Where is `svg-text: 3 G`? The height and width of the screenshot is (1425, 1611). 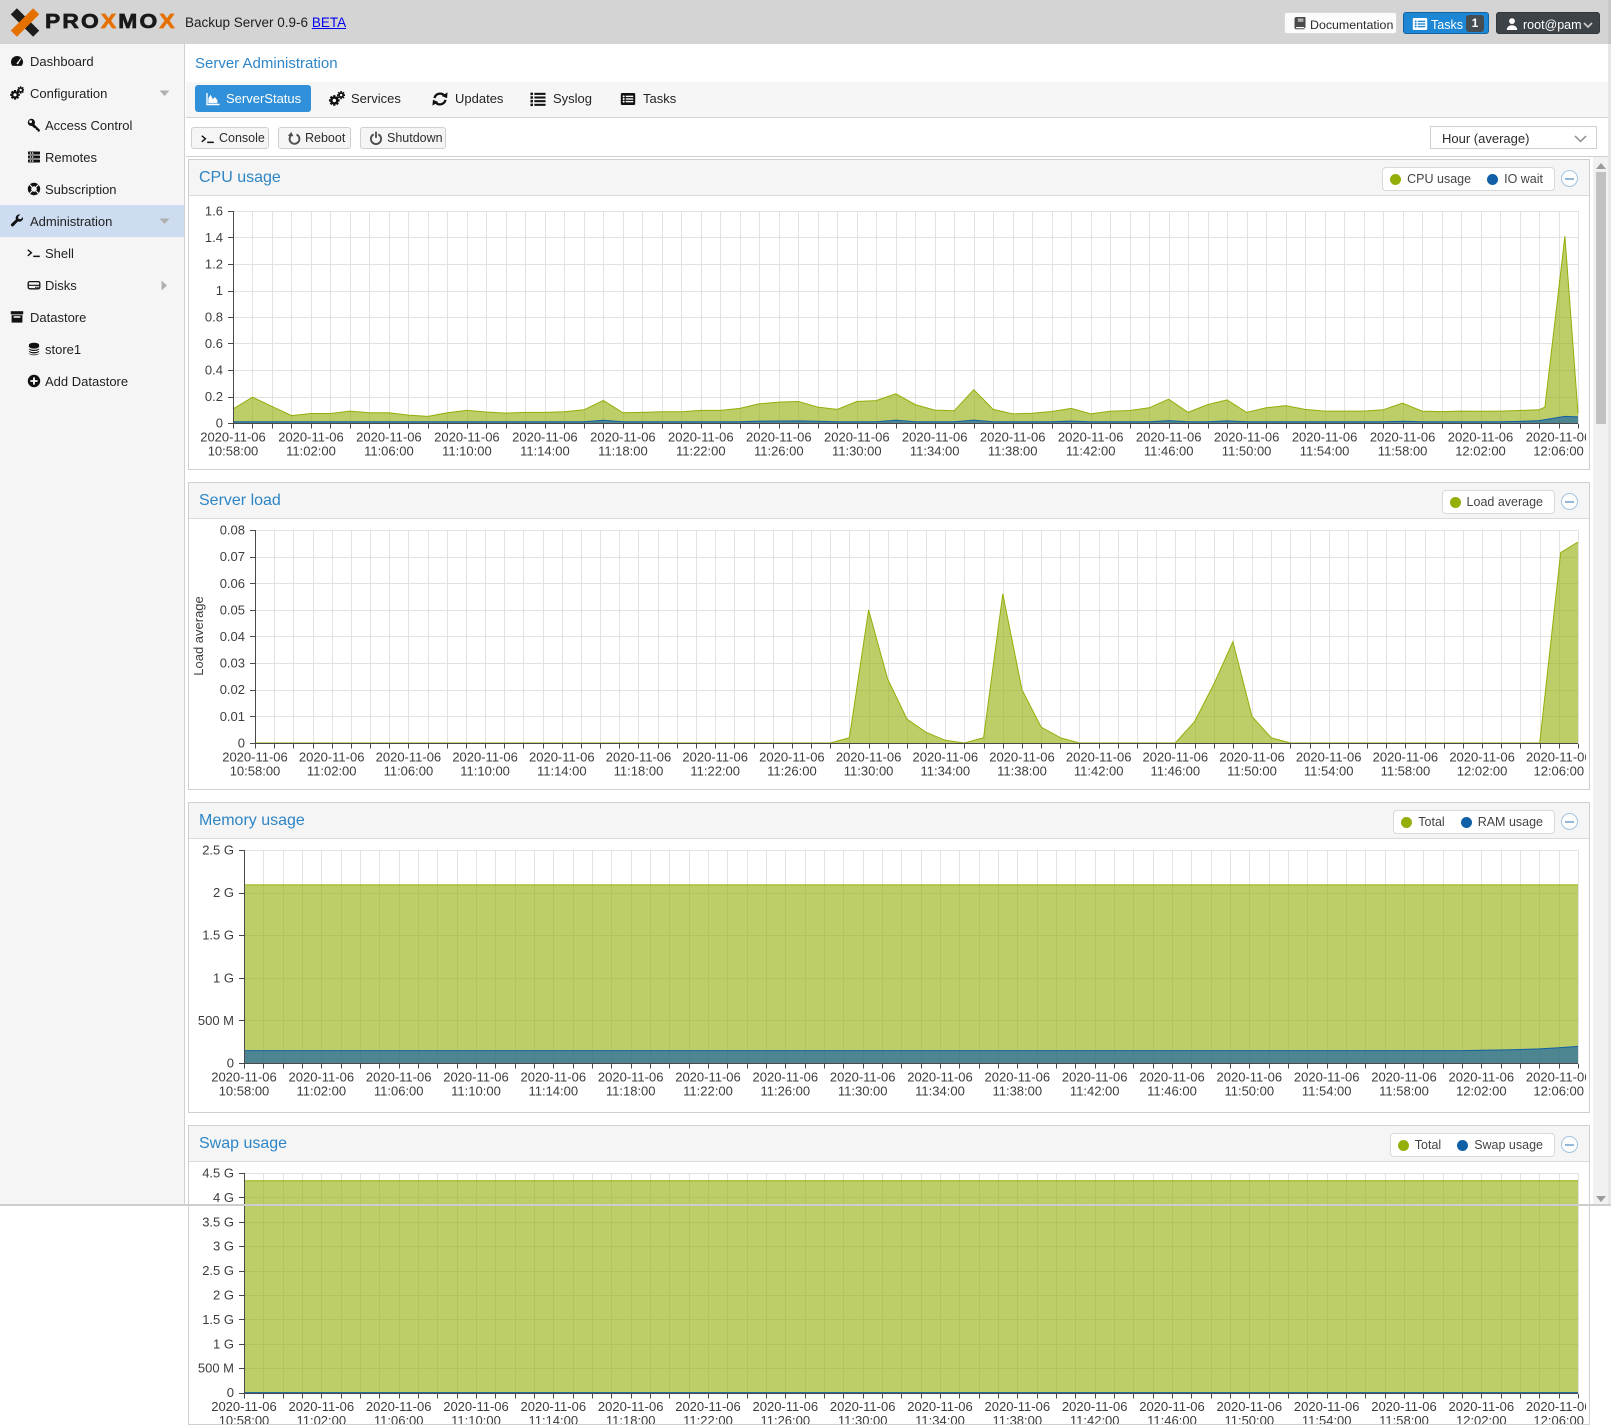 svg-text: 3 G is located at coordinates (223, 1246).